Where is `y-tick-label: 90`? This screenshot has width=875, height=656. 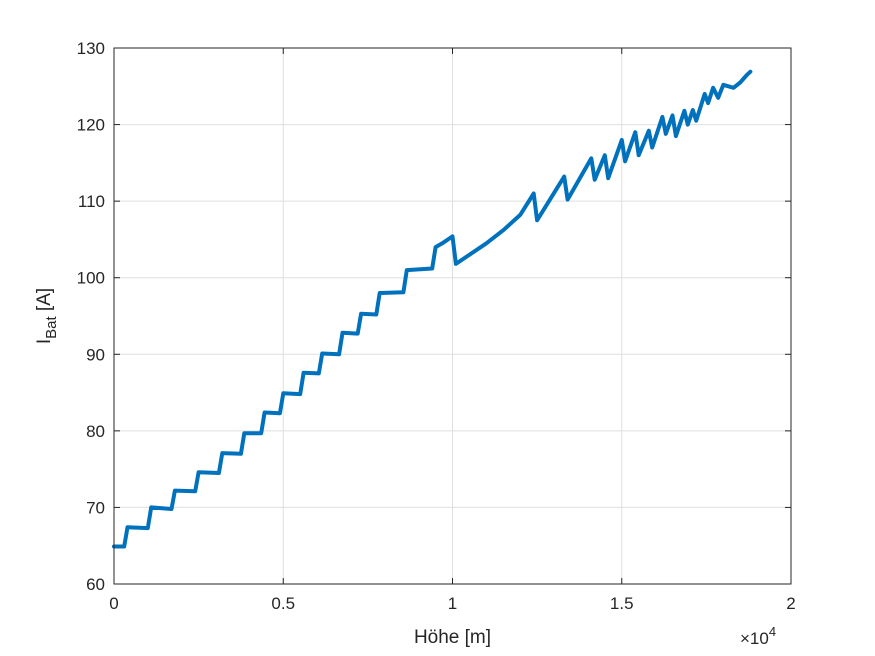 y-tick-label: 90 is located at coordinates (95, 354).